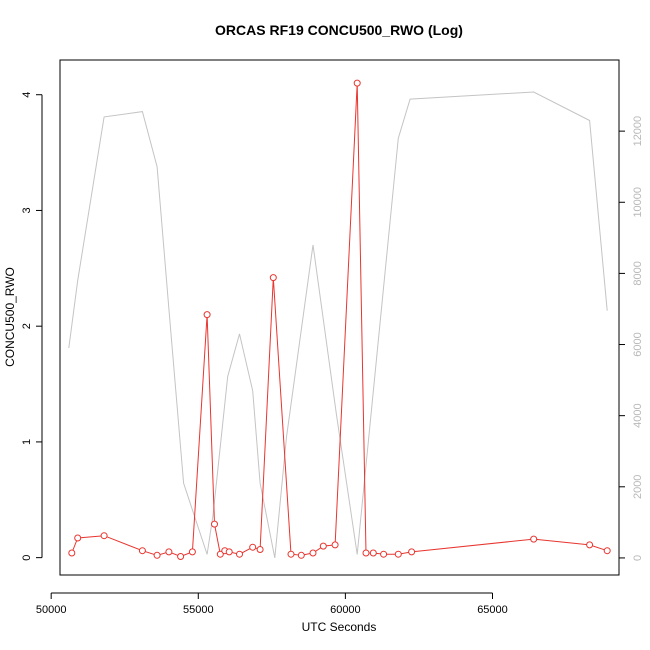 The width and height of the screenshot is (650, 650). Describe the element at coordinates (27, 442) in the screenshot. I see `y-tick-label: 1` at that location.